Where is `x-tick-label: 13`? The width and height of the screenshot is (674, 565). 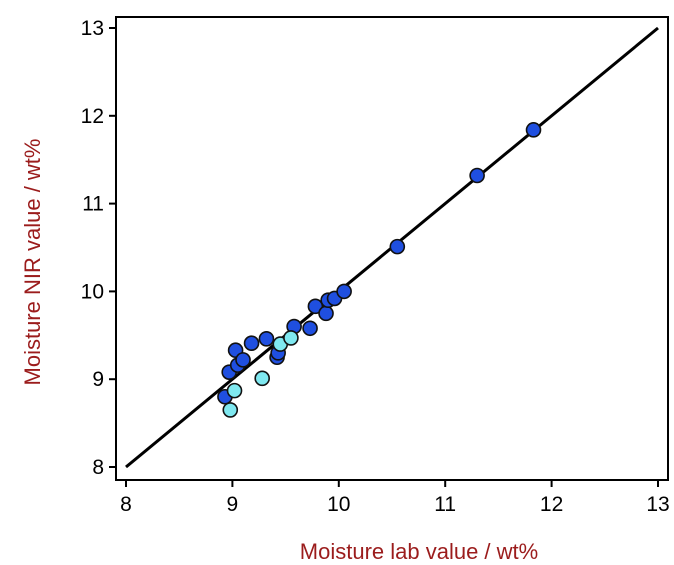
x-tick-label: 13 is located at coordinates (657, 504).